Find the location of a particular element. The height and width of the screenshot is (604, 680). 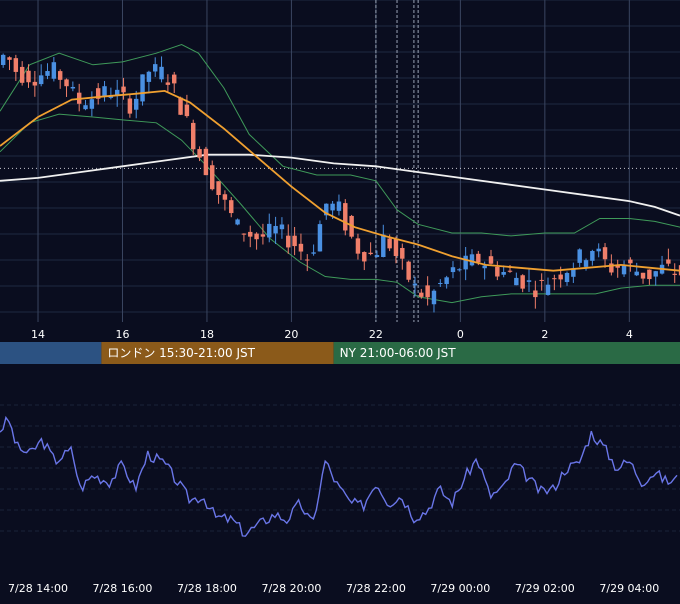

main-x-tick-label: 18 is located at coordinates (207, 334).